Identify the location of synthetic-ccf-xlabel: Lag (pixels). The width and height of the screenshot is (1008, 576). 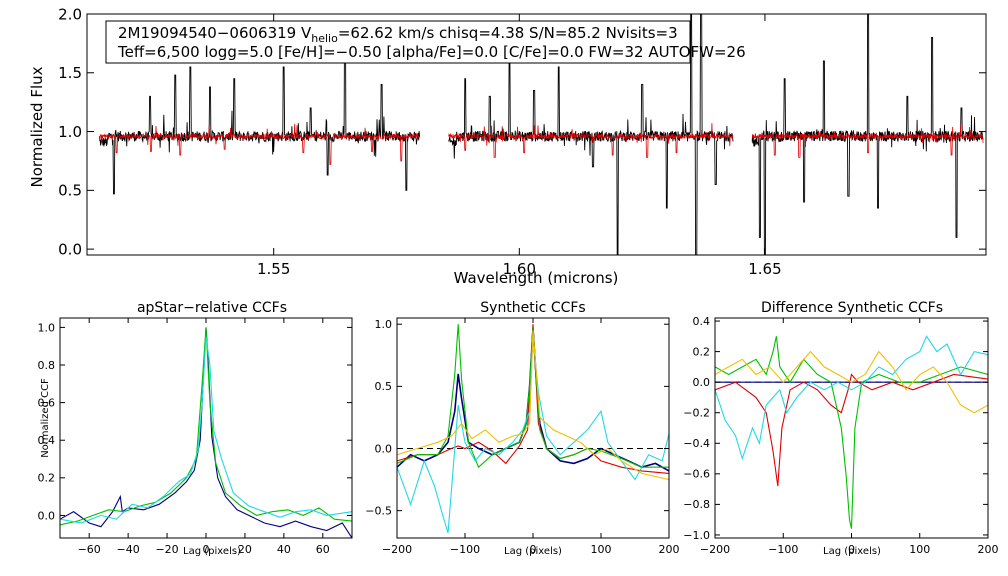
(533, 551).